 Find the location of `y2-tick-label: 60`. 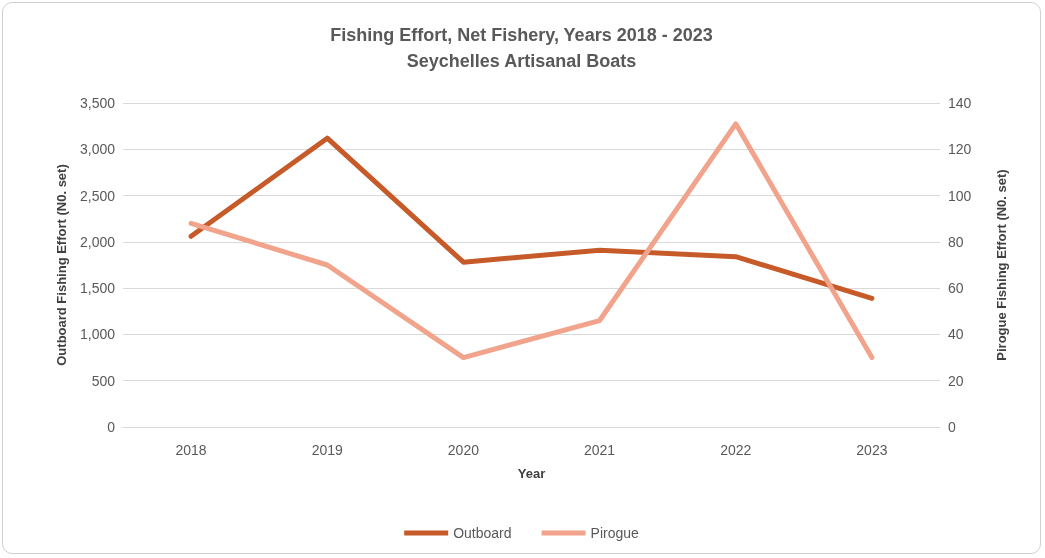

y2-tick-label: 60 is located at coordinates (956, 288).